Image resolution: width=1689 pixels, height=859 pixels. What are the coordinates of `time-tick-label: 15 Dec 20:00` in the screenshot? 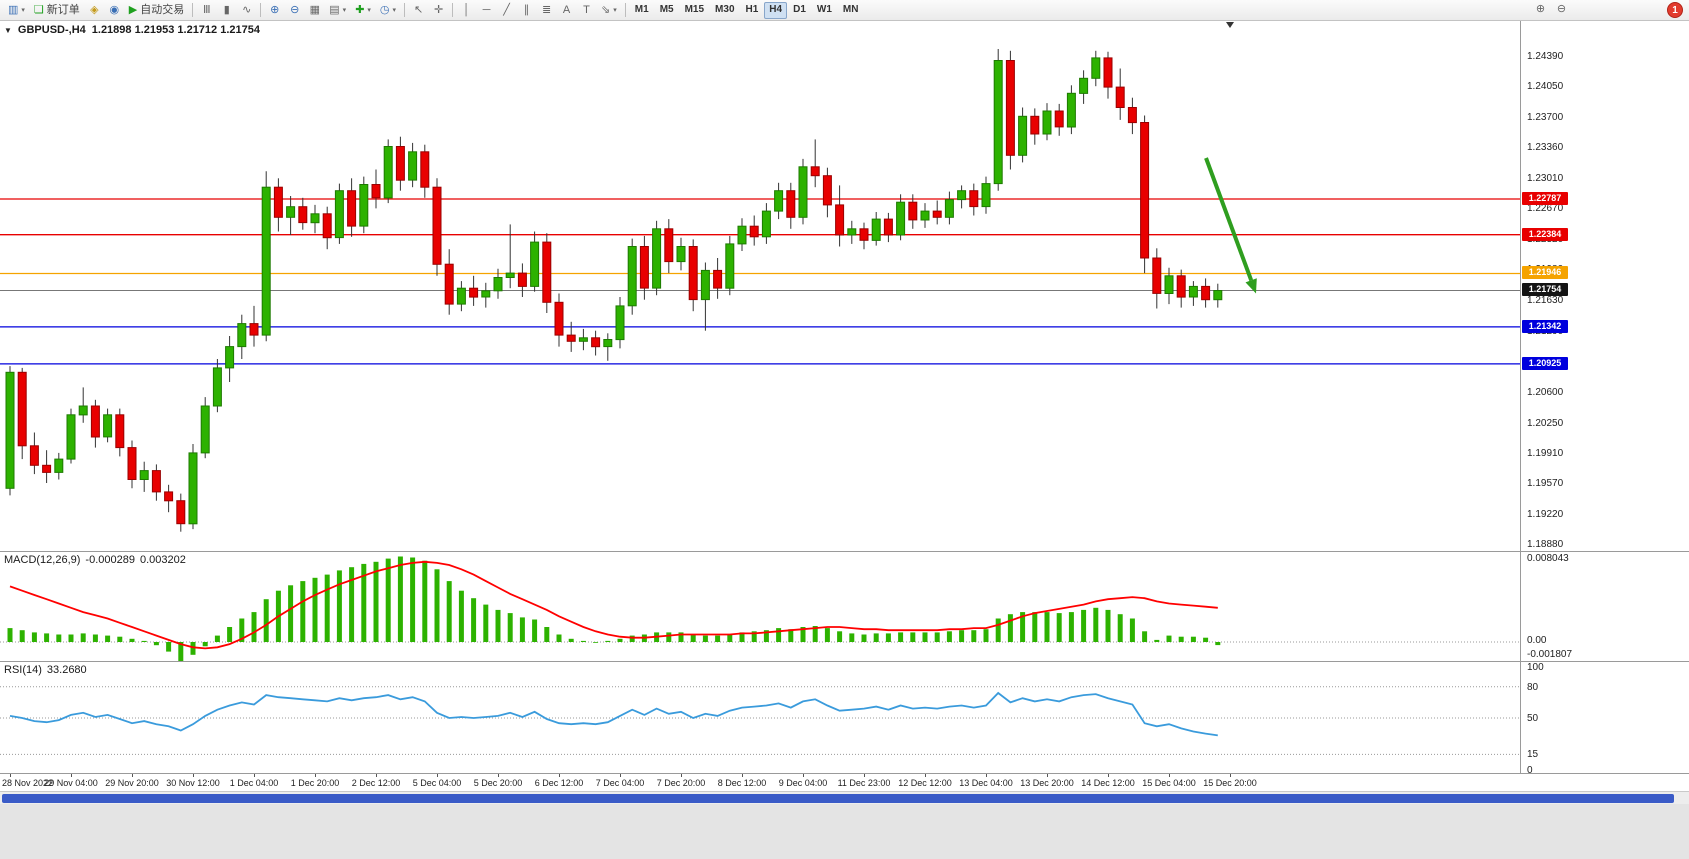 It's located at (1230, 783).